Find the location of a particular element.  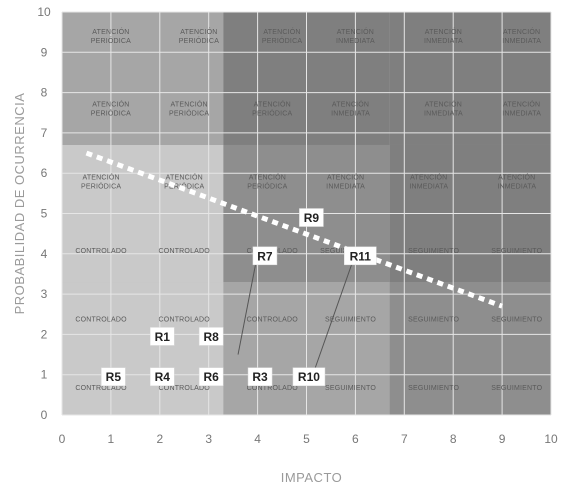

risk-label-r10: R10 is located at coordinates (309, 377).